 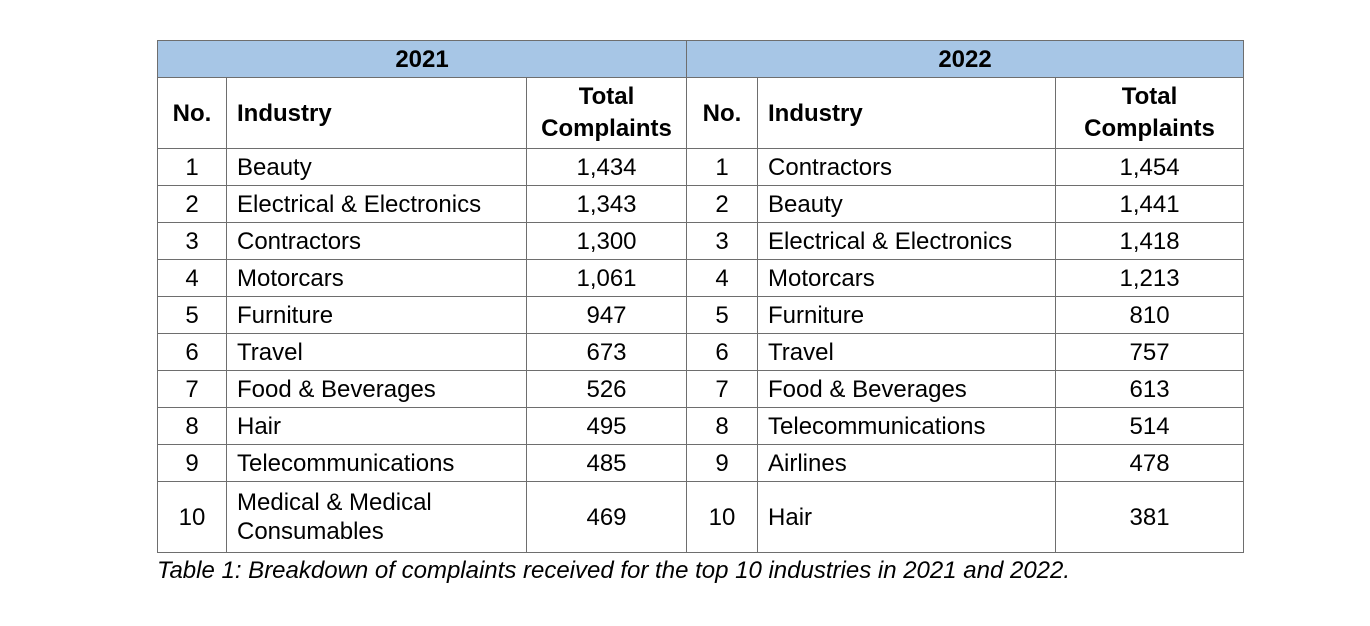 I want to click on rank-2021-cell: 9, so click(x=192, y=463).